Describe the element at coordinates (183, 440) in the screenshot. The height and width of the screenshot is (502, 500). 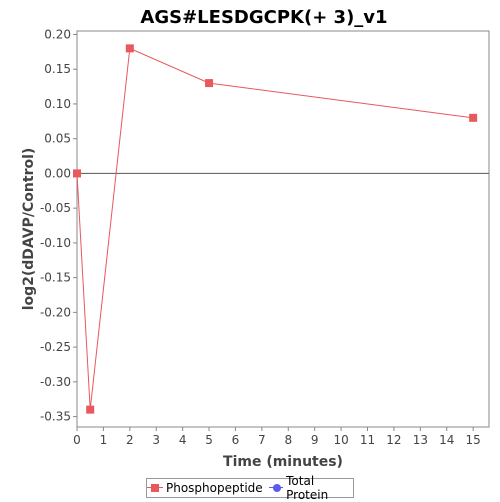
I see `x-tick-label: 4` at that location.